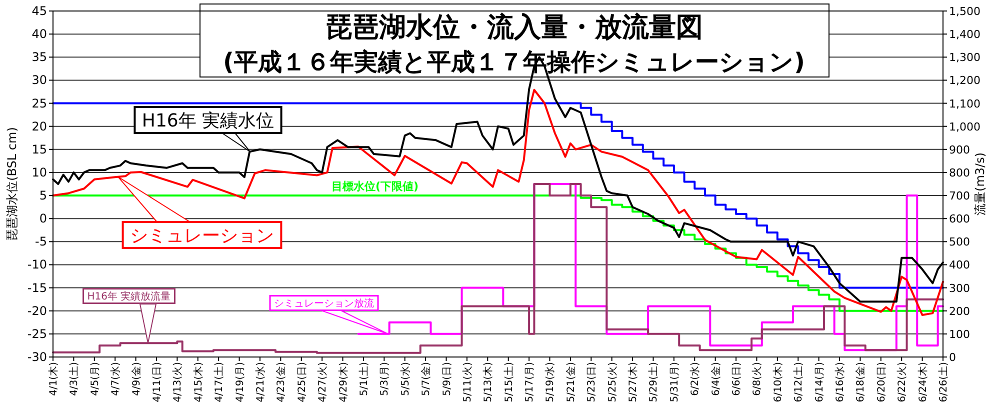 The height and width of the screenshot is (408, 988). What do you see at coordinates (385, 379) in the screenshot?
I see `x-tick-label: 5/3(月)` at bounding box center [385, 379].